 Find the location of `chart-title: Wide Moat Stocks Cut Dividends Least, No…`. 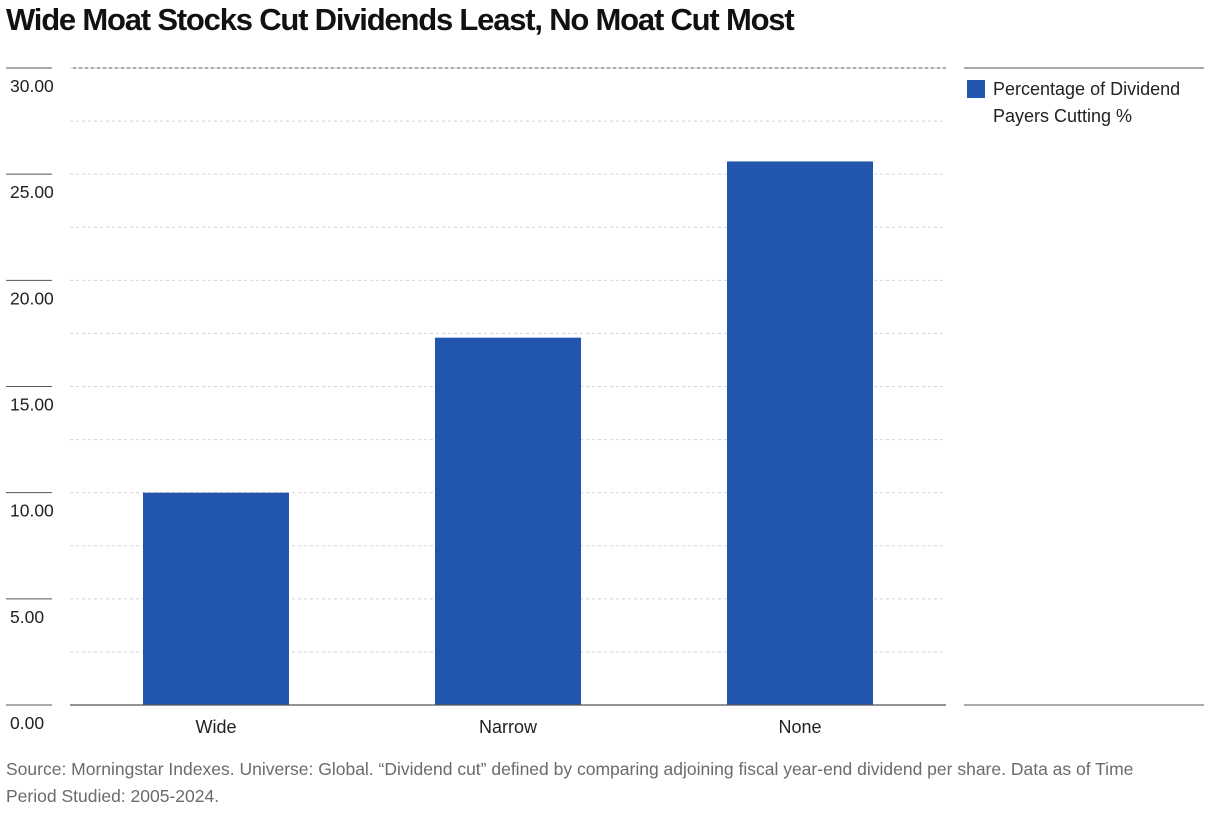

chart-title: Wide Moat Stocks Cut Dividends Least, No… is located at coordinates (400, 19).